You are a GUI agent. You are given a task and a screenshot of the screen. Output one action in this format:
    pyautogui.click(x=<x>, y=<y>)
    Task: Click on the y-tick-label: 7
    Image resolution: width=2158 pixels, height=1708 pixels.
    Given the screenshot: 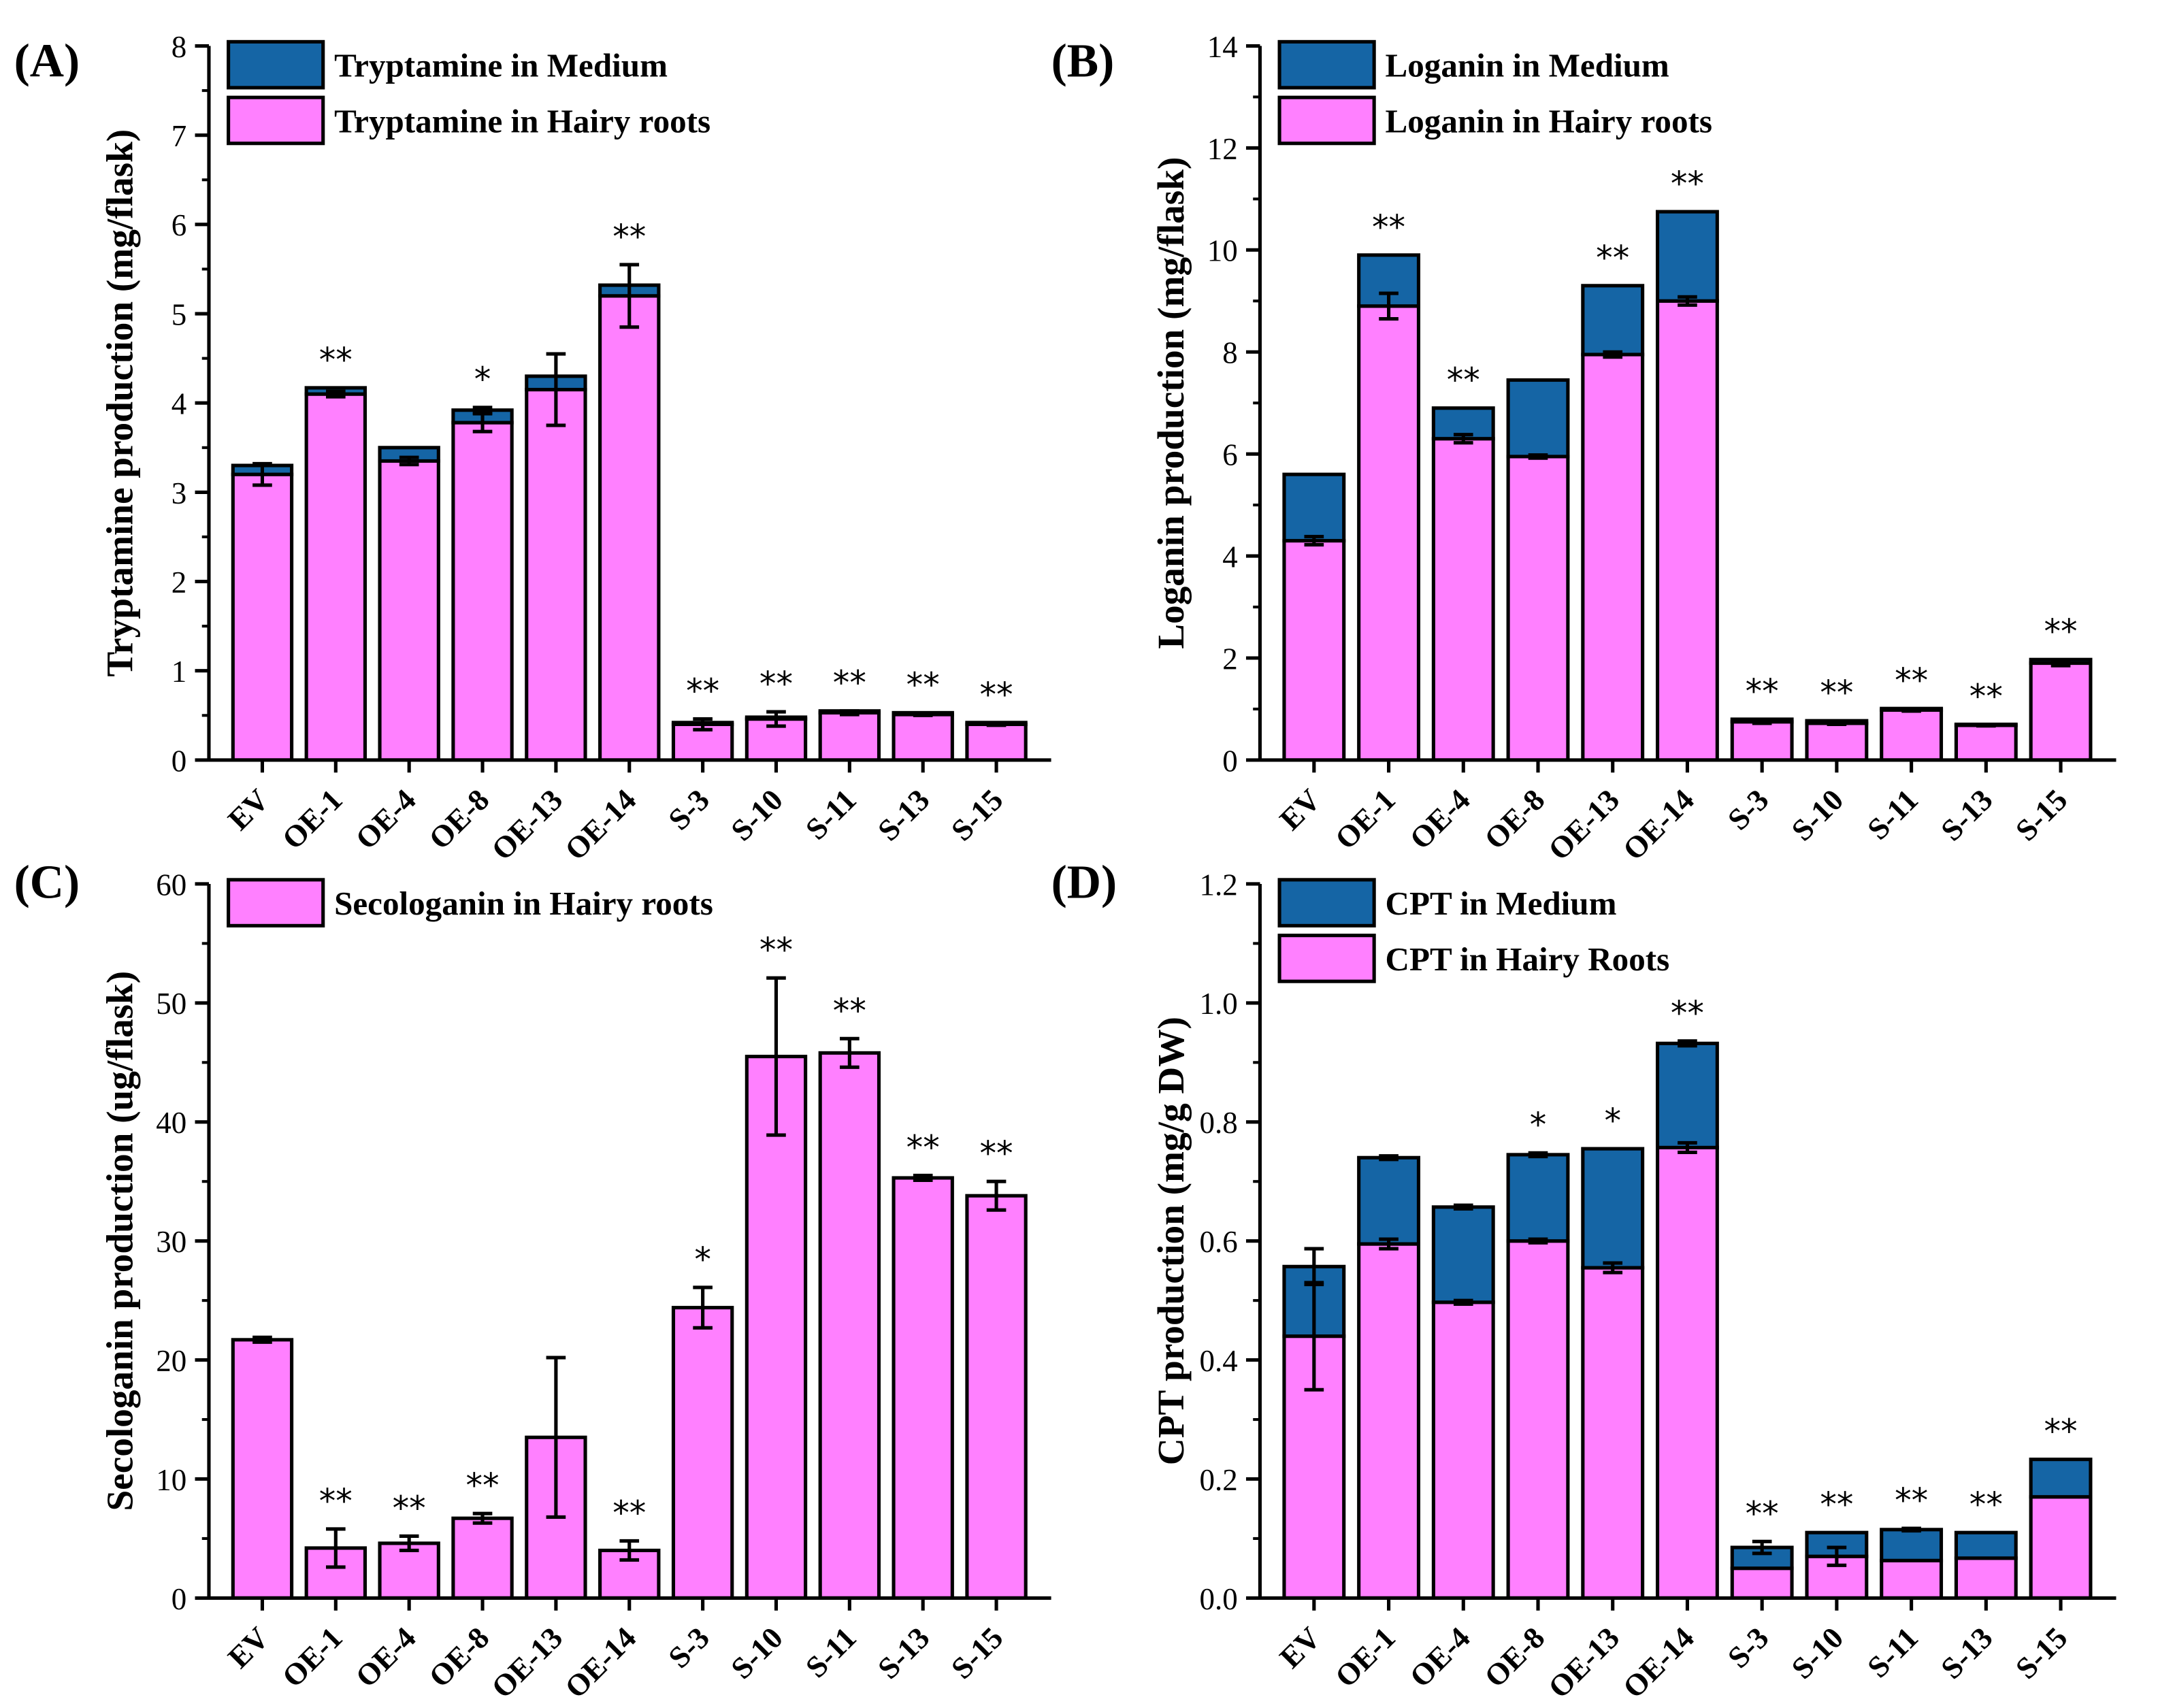 What is the action you would take?
    pyautogui.click(x=179, y=136)
    